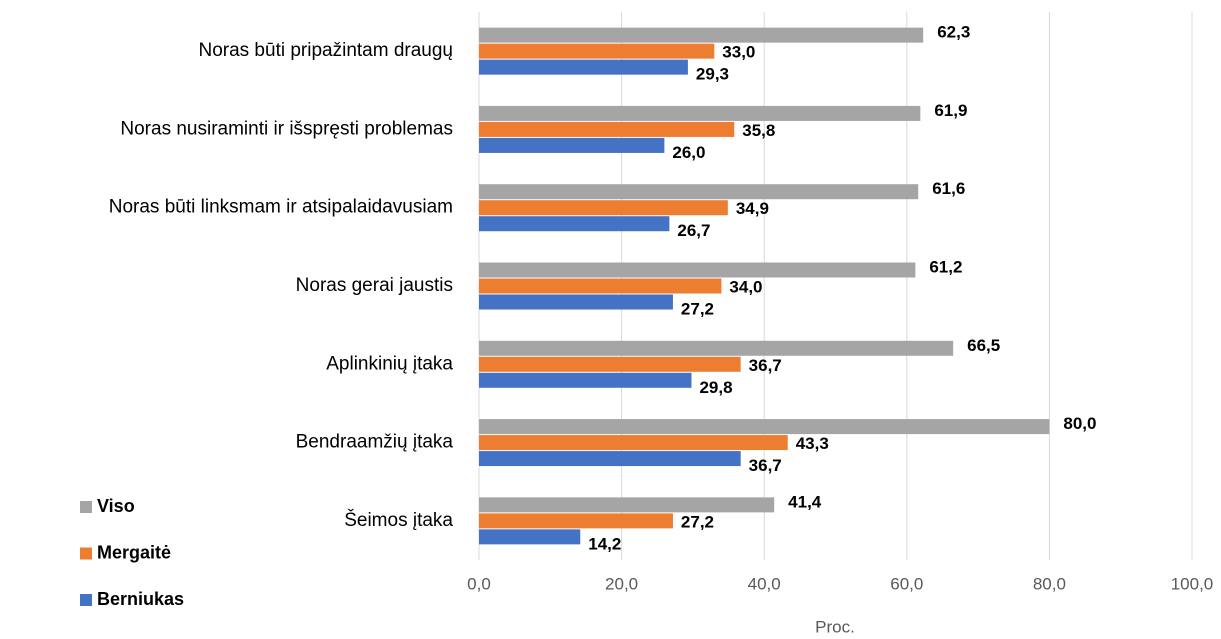 The image size is (1221, 639). What do you see at coordinates (286, 128) in the screenshot?
I see `y-tick-label: Noras nusiraminti ir išspręsti problemas` at bounding box center [286, 128].